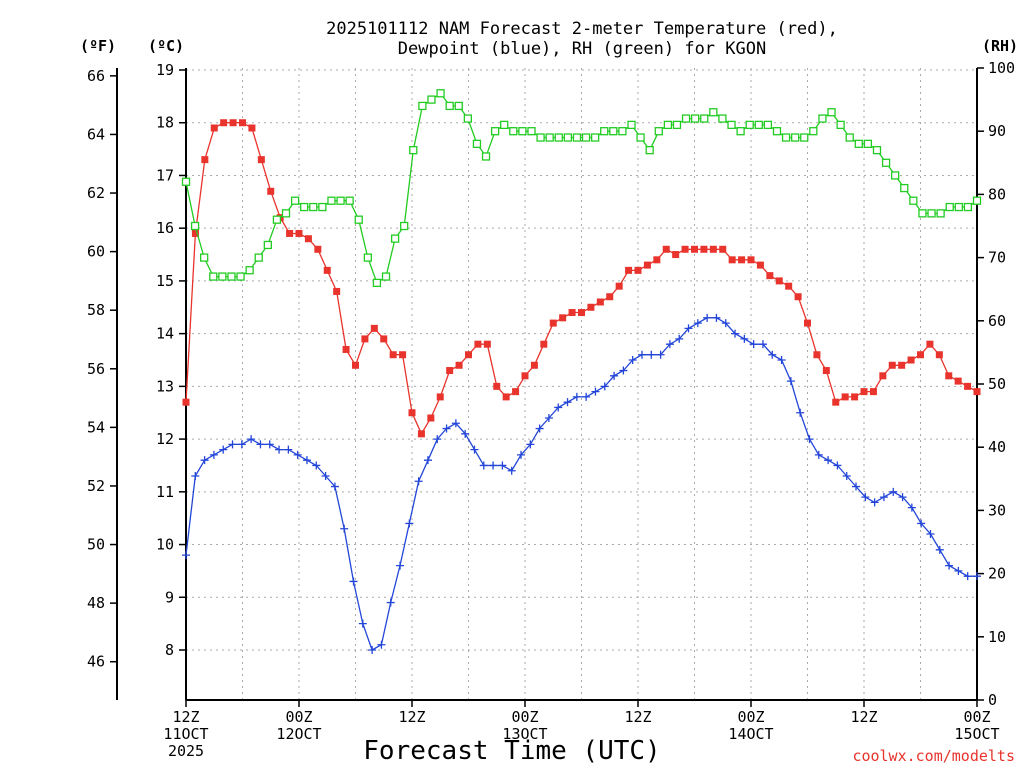 The image size is (1024, 768). I want to click on fahrenheit-tick-label: 54, so click(96, 427).